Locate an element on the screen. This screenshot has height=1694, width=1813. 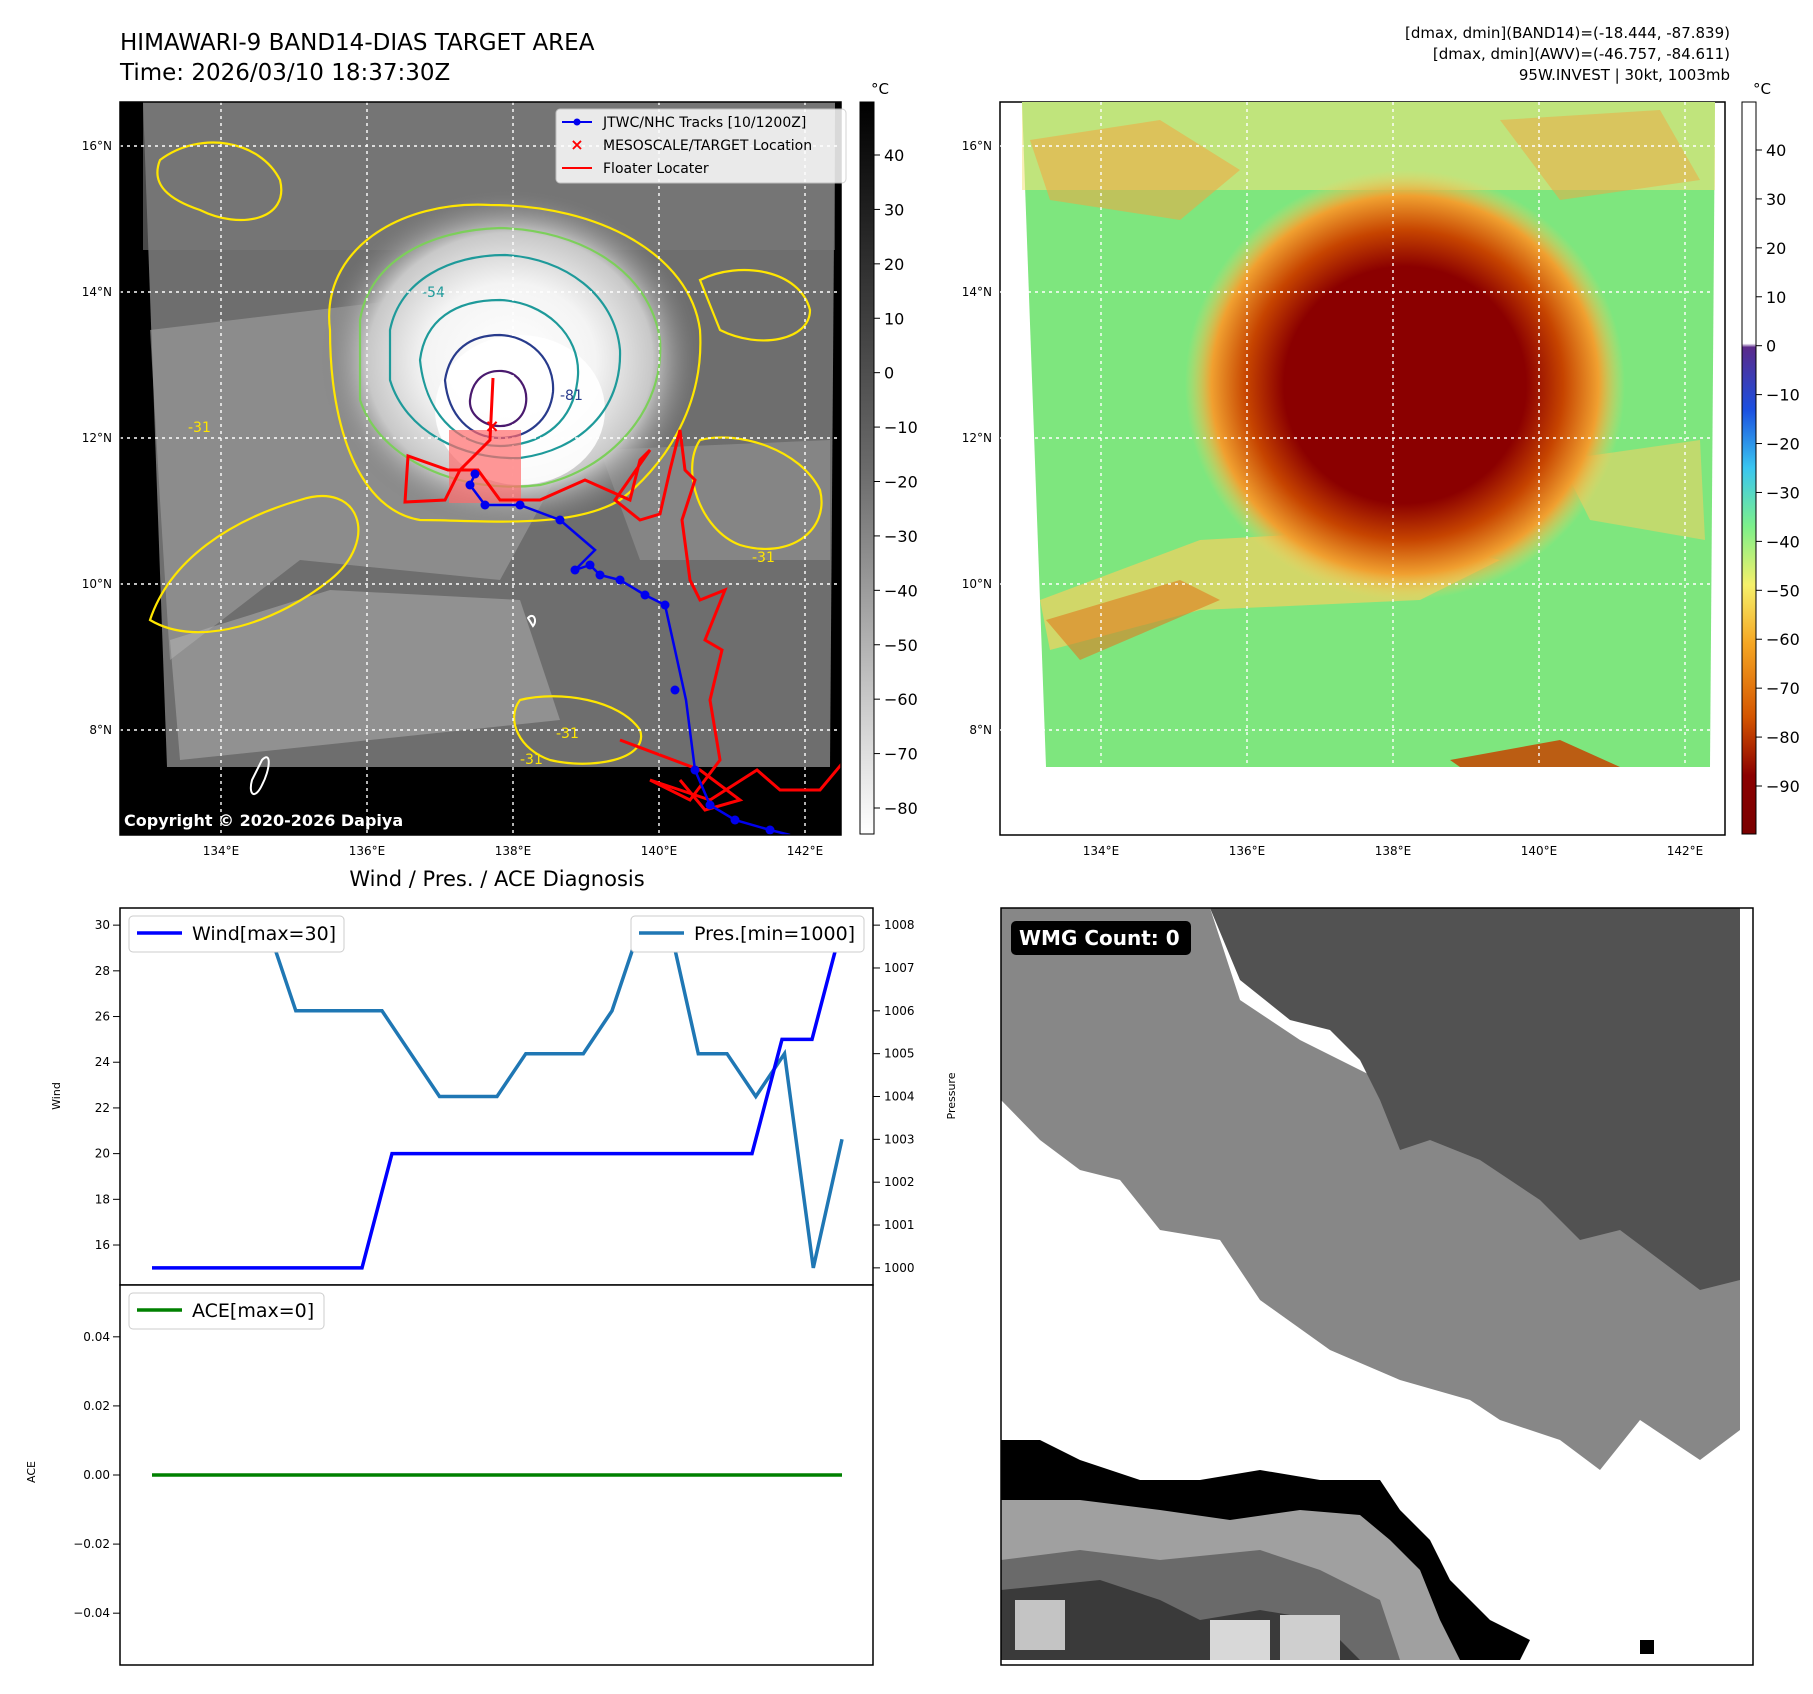
wv-colorbar-tick-label: 40 is located at coordinates (1776, 150).